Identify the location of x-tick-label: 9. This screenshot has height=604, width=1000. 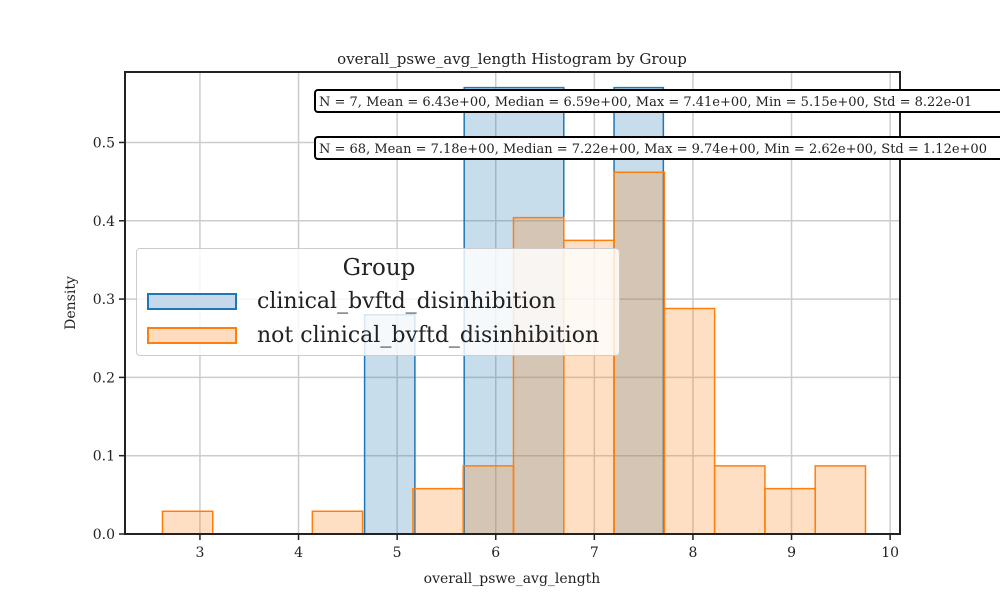
(791, 553).